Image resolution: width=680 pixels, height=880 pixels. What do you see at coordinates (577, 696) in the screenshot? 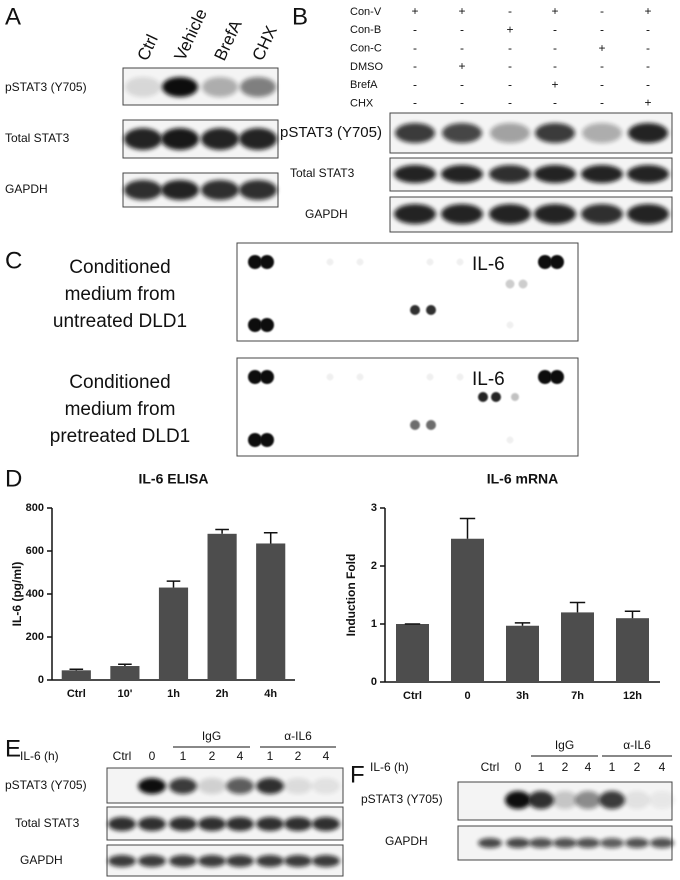
I see `label: 7h` at bounding box center [577, 696].